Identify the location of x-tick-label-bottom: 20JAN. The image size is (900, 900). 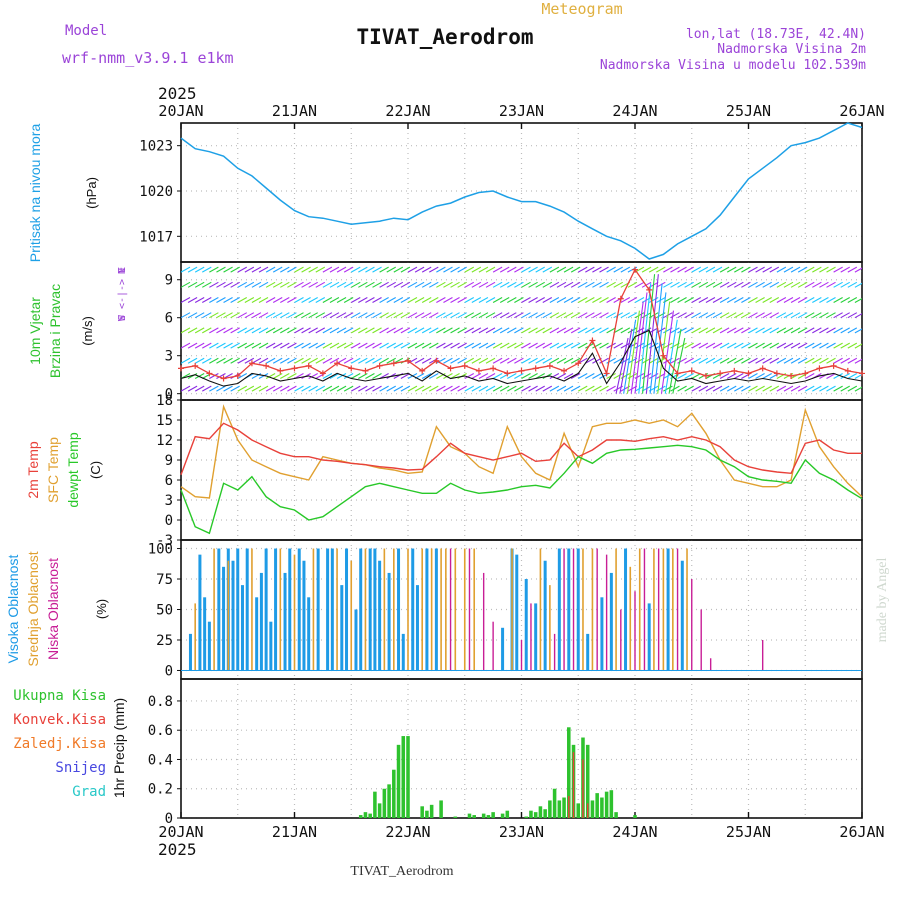
(180, 832).